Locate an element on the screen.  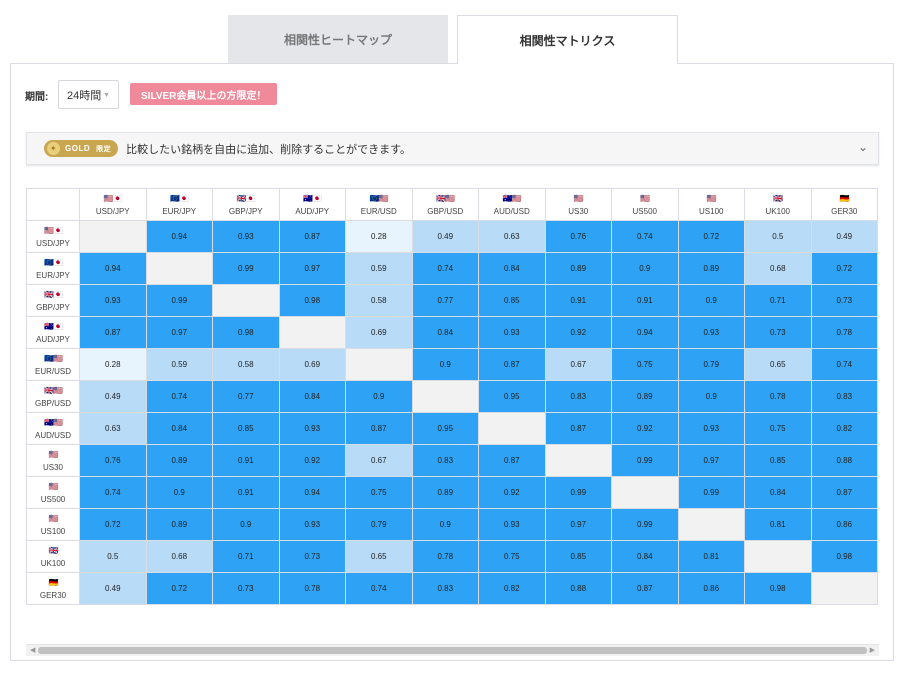
symbol-label: AUD/JPY is located at coordinates (312, 211).